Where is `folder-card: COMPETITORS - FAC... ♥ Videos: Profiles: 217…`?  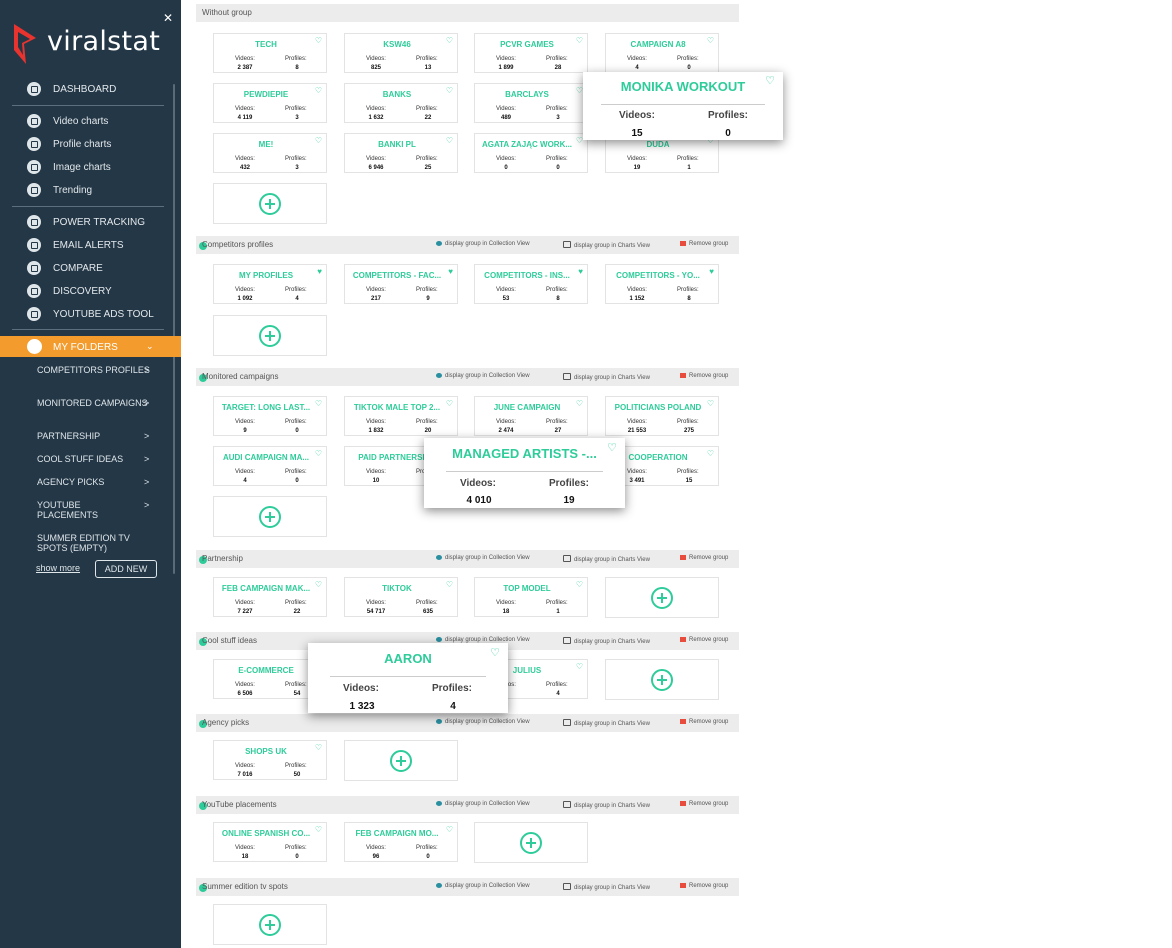
folder-card: COMPETITORS - FAC... ♥ Videos: Profiles: 217… is located at coordinates (401, 284).